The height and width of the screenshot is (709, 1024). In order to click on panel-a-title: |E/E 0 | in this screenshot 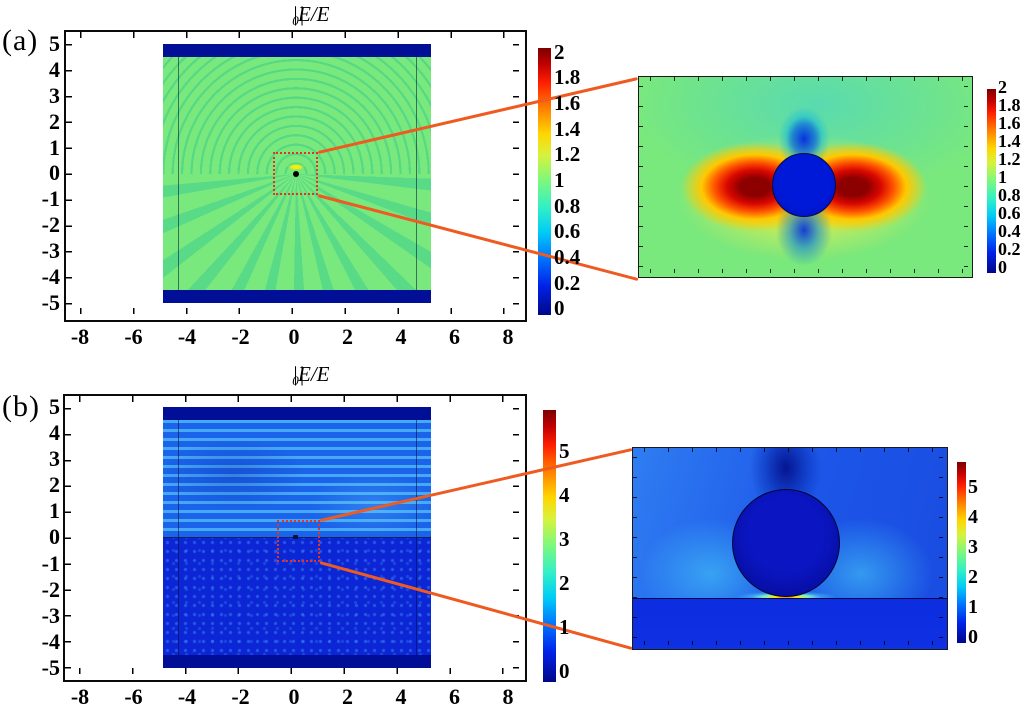, I will do `click(295, 15)`.